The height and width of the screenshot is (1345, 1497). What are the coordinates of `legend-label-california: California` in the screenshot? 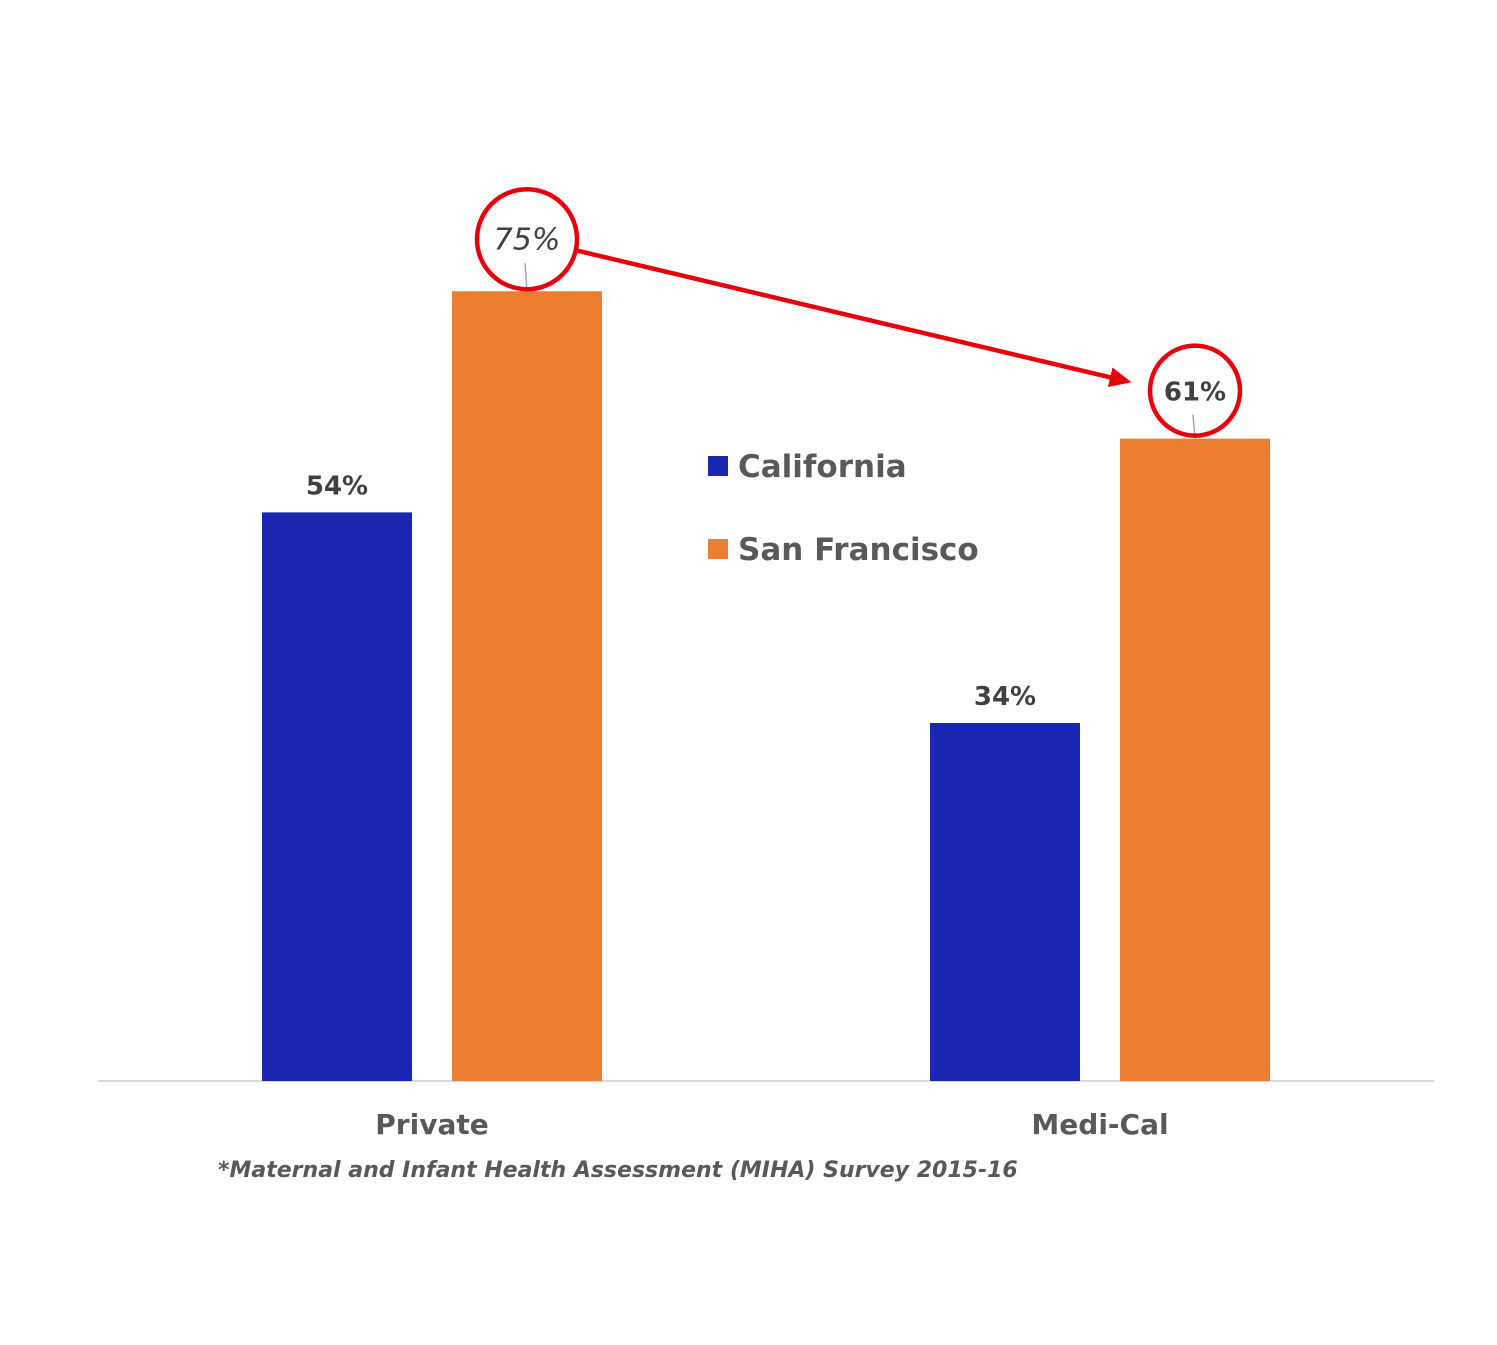 It's located at (822, 467).